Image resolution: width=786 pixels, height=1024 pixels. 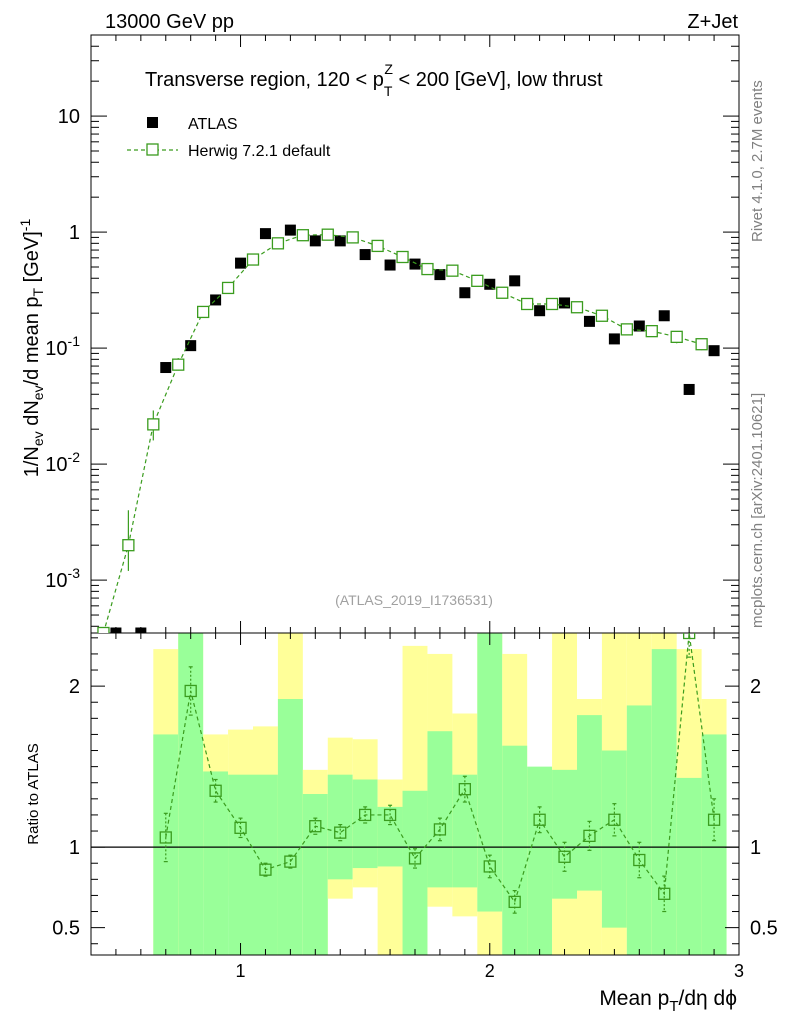 What do you see at coordinates (757, 510) in the screenshot?
I see `mcplots-label: mcplots.cern.ch [arXiv:2401.10621]` at bounding box center [757, 510].